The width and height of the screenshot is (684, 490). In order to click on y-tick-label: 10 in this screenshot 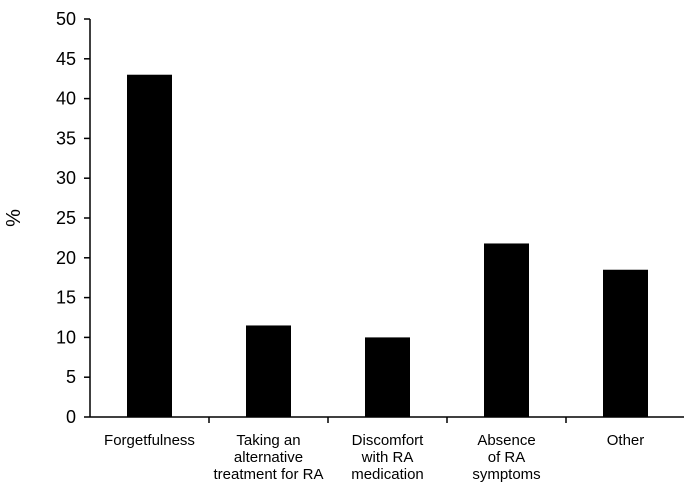, I will do `click(66, 337)`.